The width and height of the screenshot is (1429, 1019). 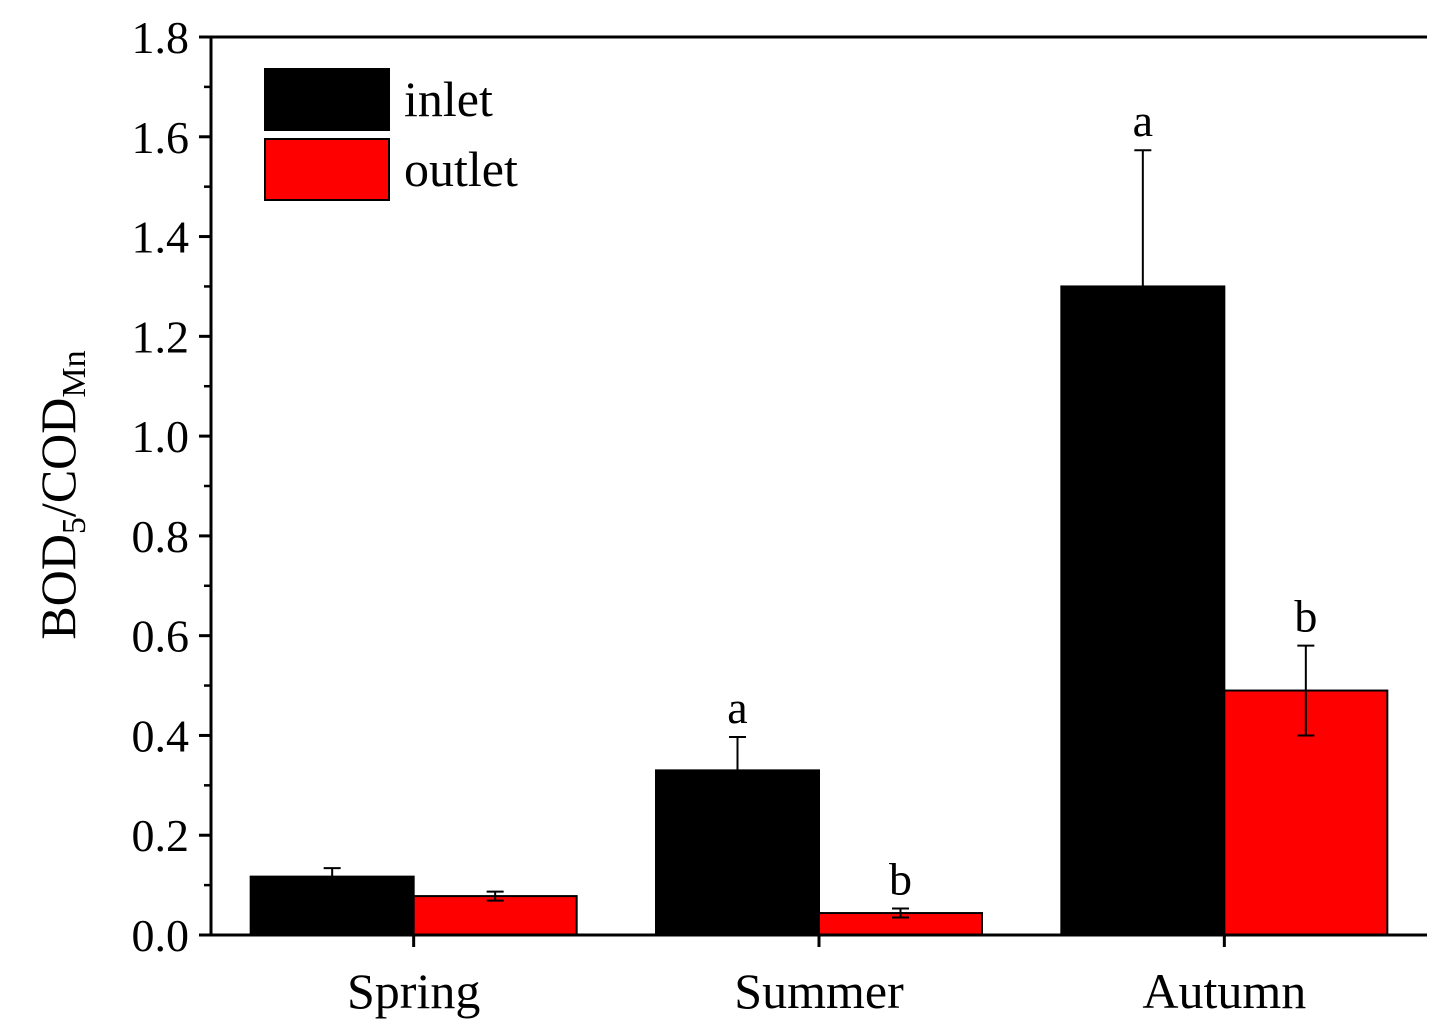 I want to click on y-tick-label-0.6: 0.6, so click(x=161, y=636).